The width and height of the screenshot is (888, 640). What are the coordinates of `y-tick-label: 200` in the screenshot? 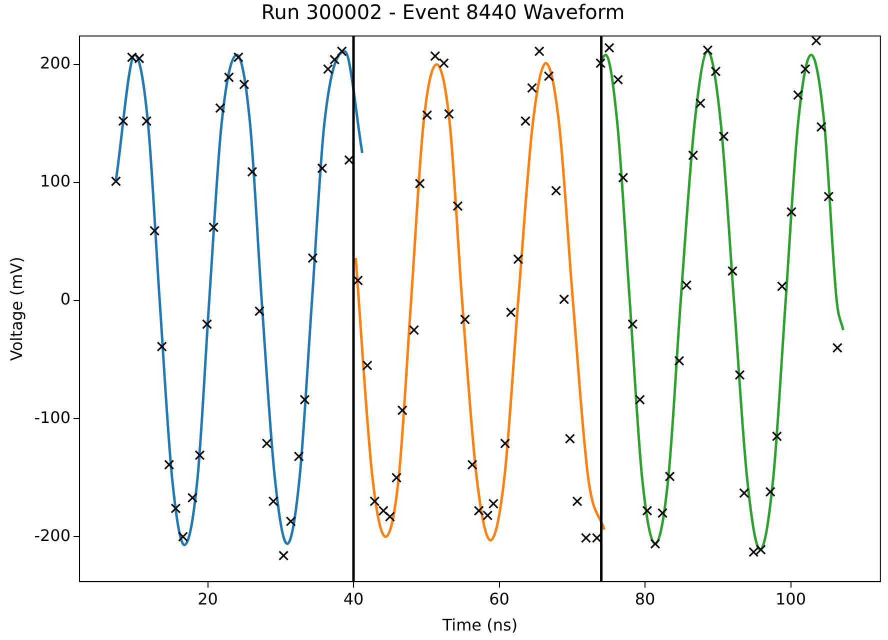 It's located at (55, 63).